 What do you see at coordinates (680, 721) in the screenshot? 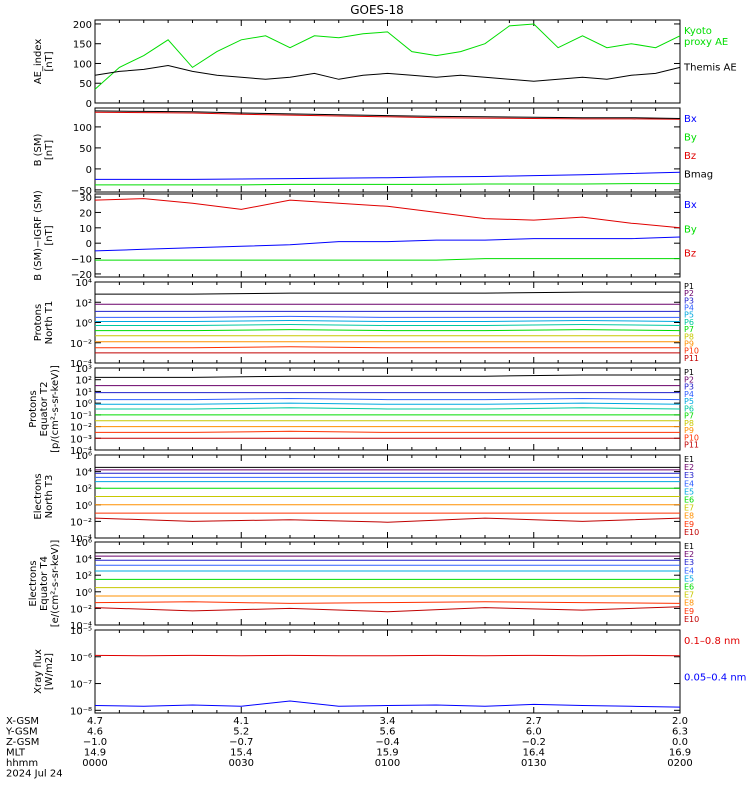
I see `x-row-value: 2.0` at bounding box center [680, 721].